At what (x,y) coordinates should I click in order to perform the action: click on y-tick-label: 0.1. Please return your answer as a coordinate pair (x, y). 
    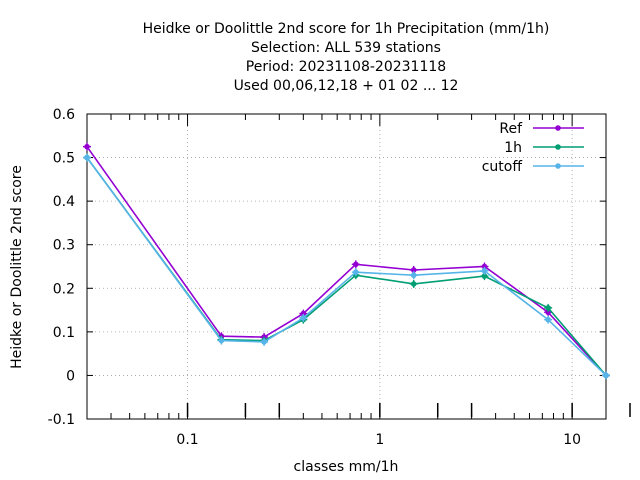
    Looking at the image, I should click on (64, 333).